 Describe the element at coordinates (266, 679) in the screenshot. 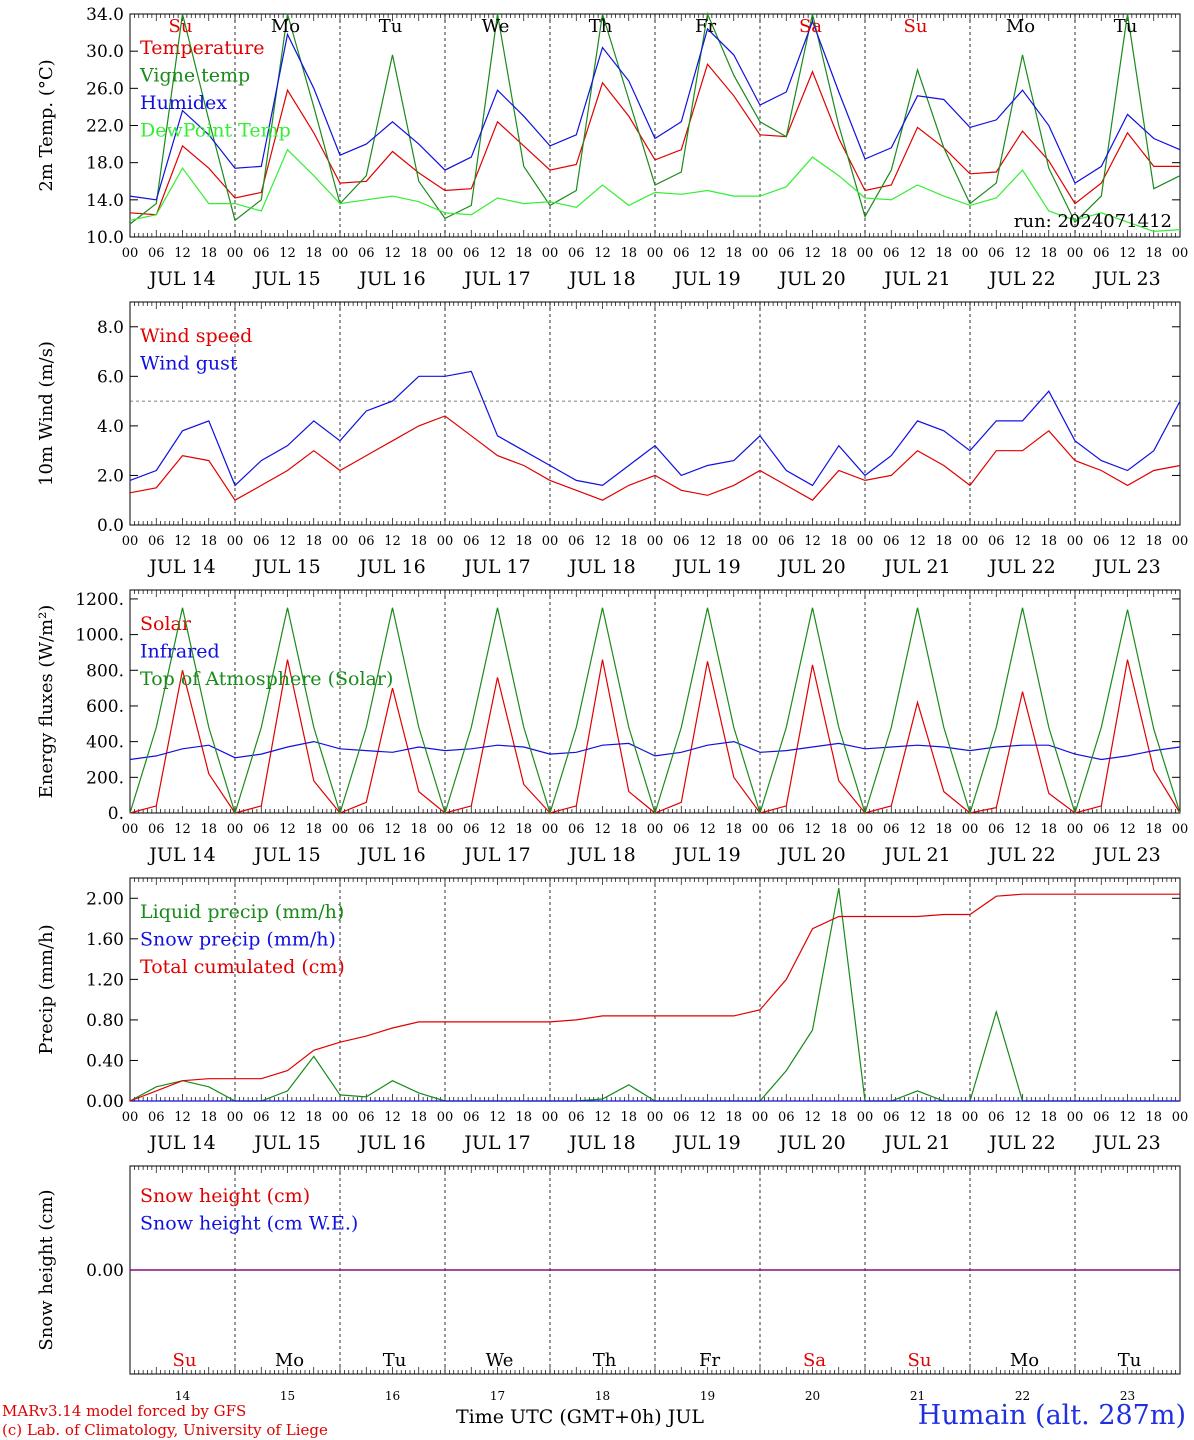

I see `legend-entry: Top of Atmosphere (Solar)` at that location.